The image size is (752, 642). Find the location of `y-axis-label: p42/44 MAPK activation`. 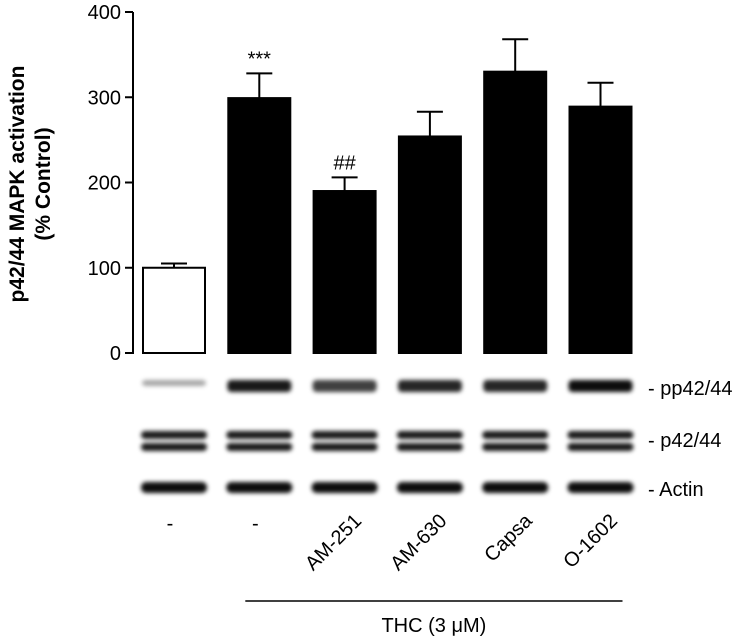

y-axis-label: p42/44 MAPK activation is located at coordinates (17, 184).